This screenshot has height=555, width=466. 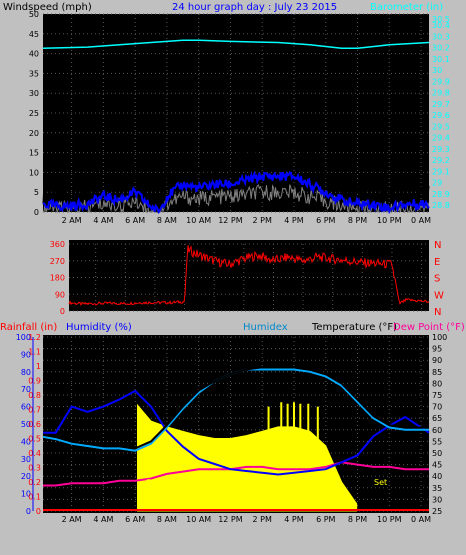 I want to click on barometer-tick-label: 30.3, so click(x=441, y=36).